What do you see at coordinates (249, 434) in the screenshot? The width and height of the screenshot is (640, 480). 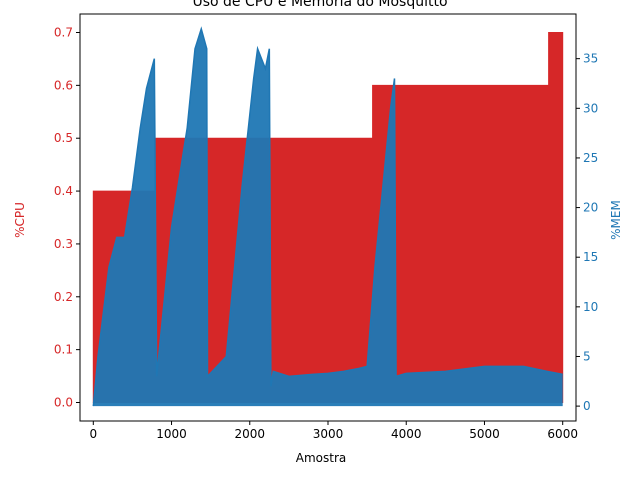 I see `x-tick-label: 2000` at bounding box center [249, 434].